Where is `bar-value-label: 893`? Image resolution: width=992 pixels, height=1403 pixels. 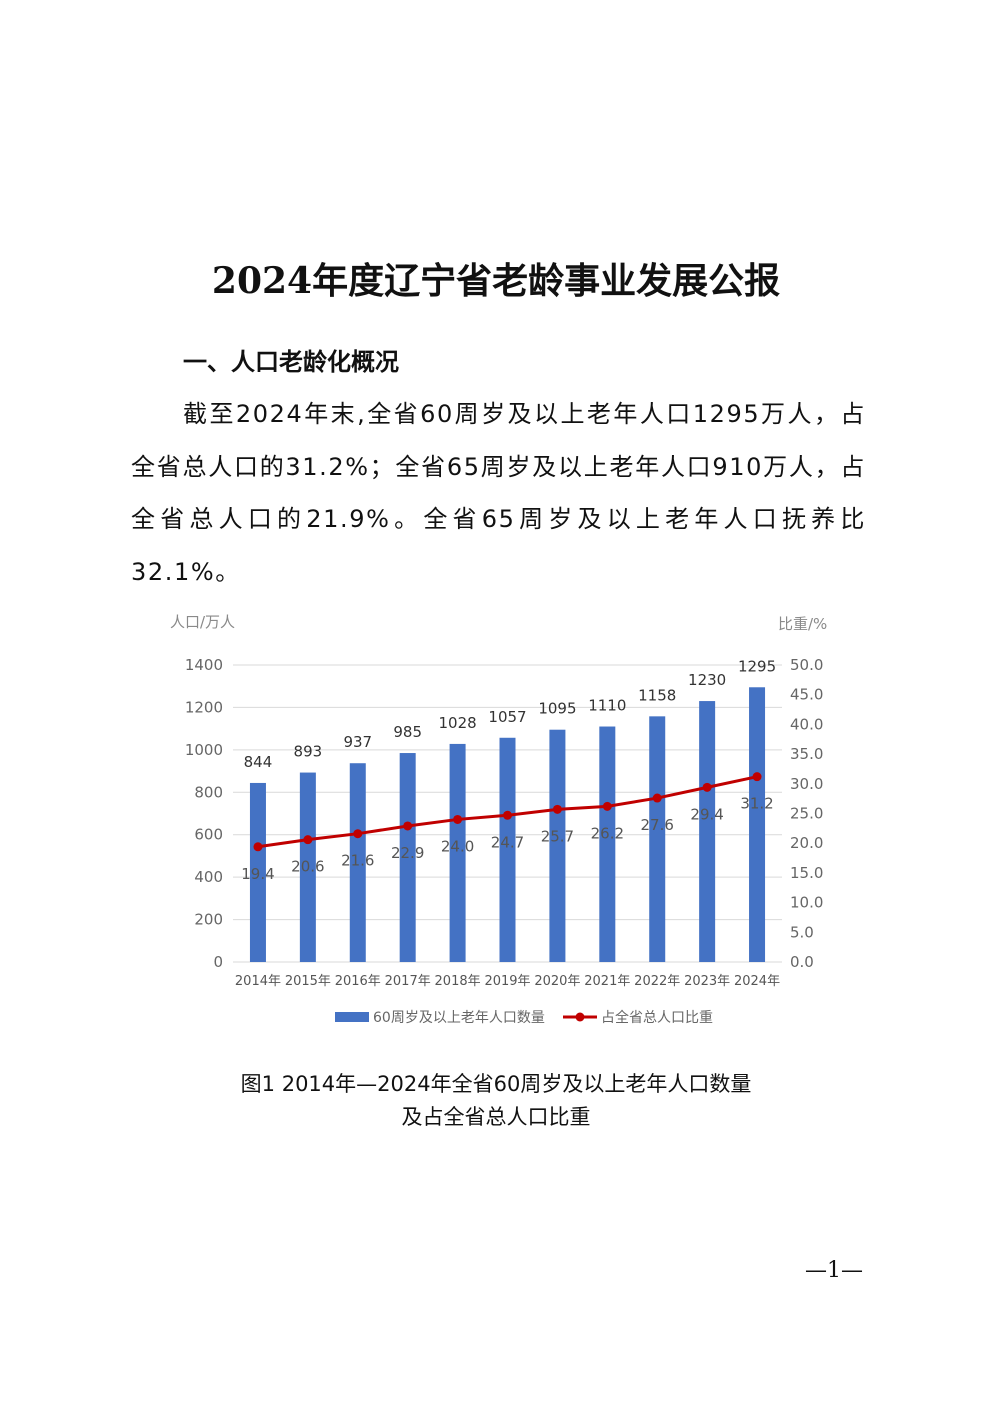 bar-value-label: 893 is located at coordinates (308, 752).